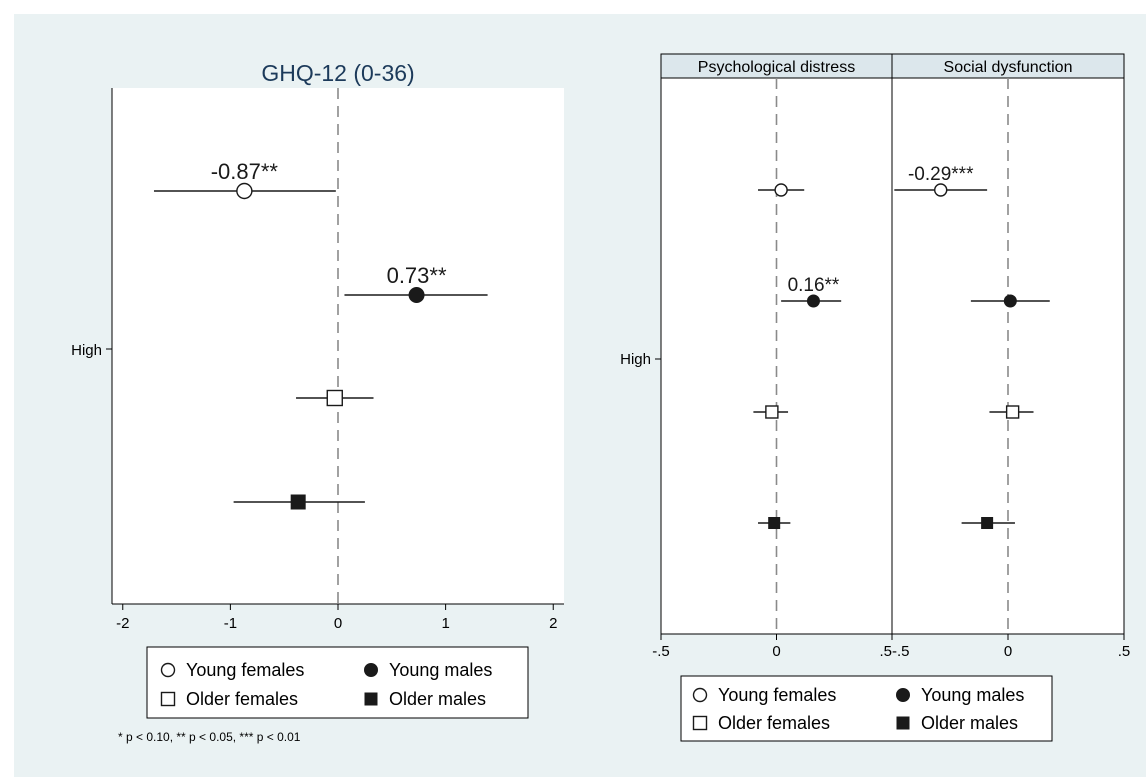 The height and width of the screenshot is (777, 1146). What do you see at coordinates (1008, 651) in the screenshot?
I see `x-tick-label-c: 0` at bounding box center [1008, 651].